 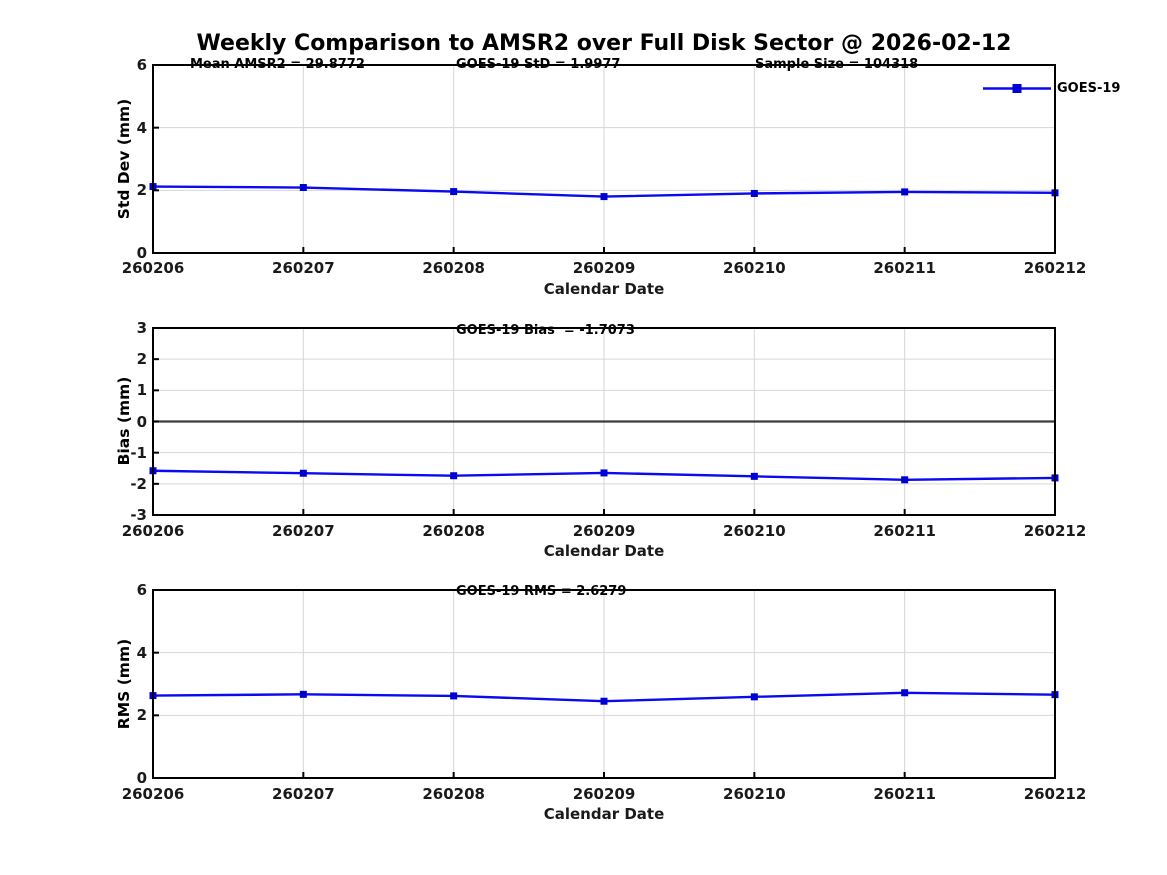 I want to click on annotation-mean-amsr2: Mean AMSR2 = 29.8772, so click(x=277, y=64).